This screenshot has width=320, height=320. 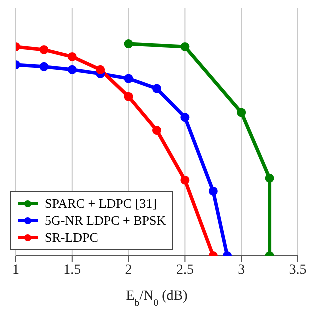 What do you see at coordinates (185, 270) in the screenshot?
I see `x-tick-label: 2.5` at bounding box center [185, 270].